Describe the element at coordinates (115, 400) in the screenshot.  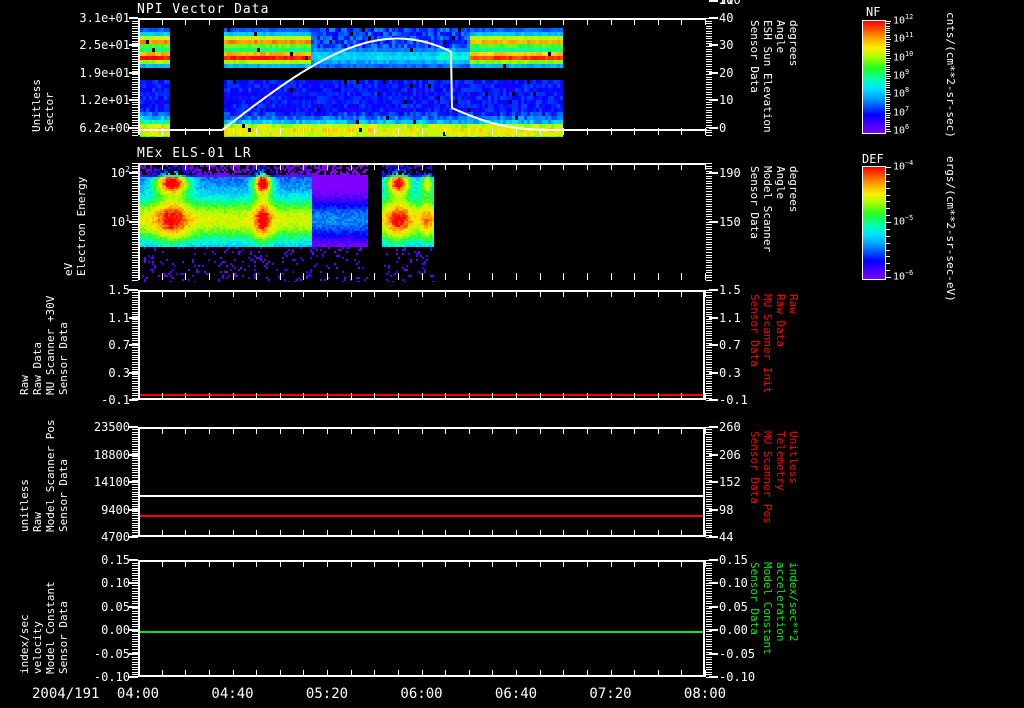
I see `y-axis-tick-label: -0.1` at that location.